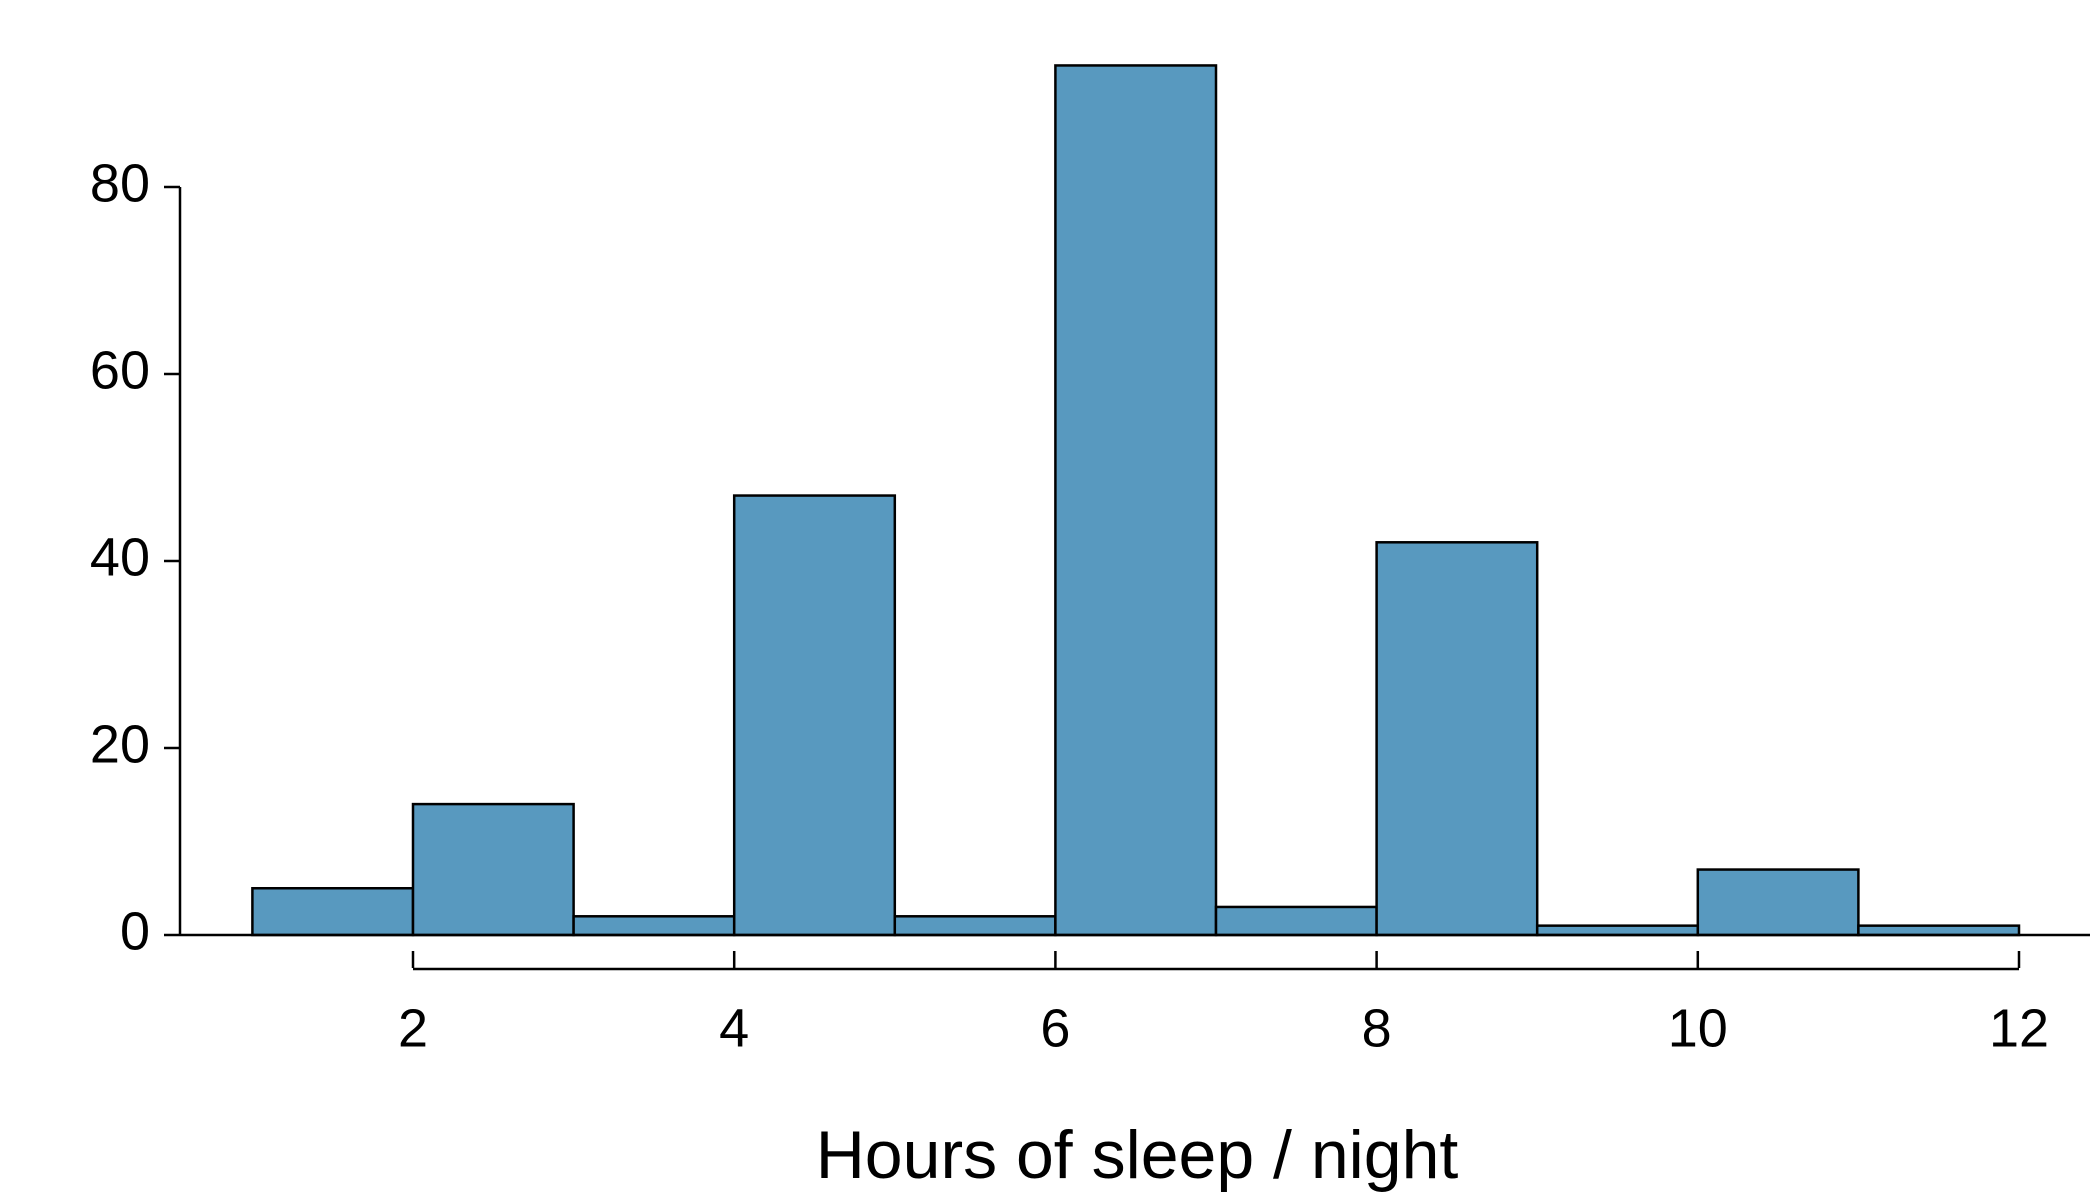 This screenshot has width=2100, height=1200. I want to click on x-tick-label: 4, so click(734, 1028).